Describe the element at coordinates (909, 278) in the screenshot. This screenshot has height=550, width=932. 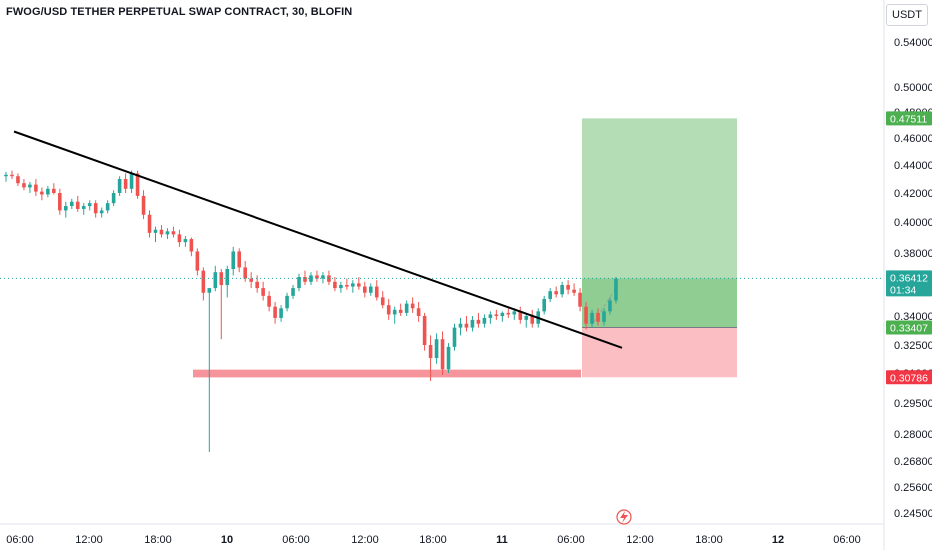
I see `badge-price: 0.36412` at that location.